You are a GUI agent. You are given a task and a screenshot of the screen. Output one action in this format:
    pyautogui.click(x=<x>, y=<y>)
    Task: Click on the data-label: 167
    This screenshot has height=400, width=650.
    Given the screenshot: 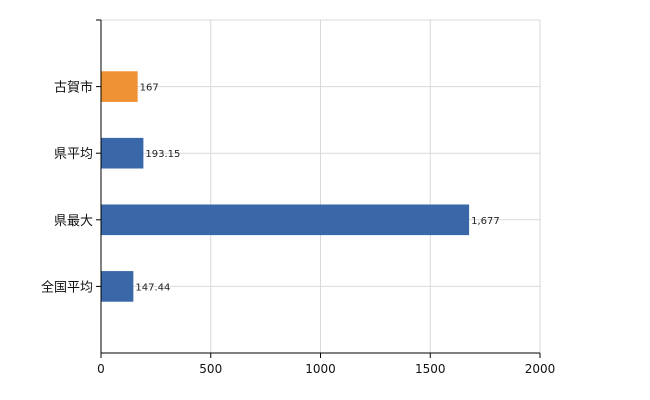 What is the action you would take?
    pyautogui.click(x=149, y=88)
    